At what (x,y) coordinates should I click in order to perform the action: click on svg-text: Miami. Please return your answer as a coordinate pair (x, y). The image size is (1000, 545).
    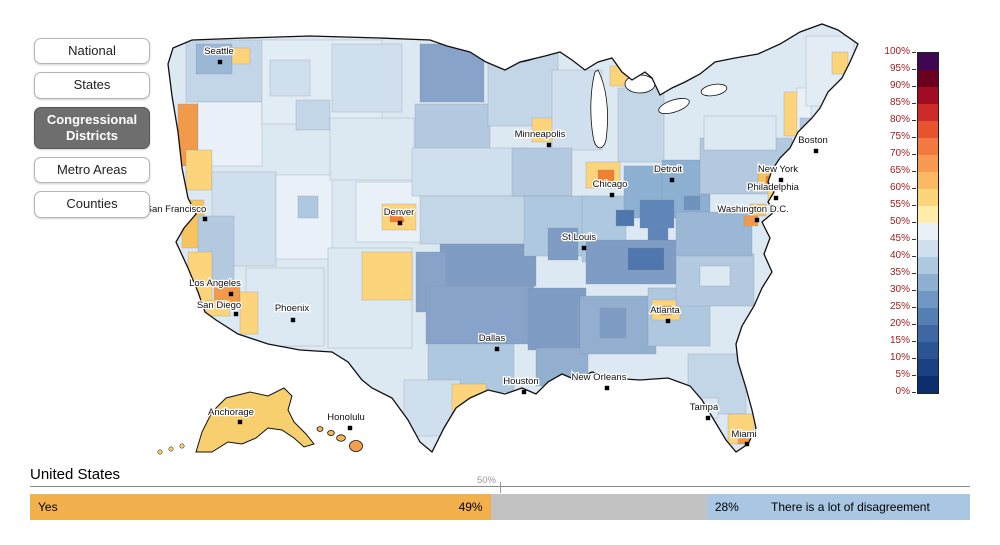
    Looking at the image, I should click on (743, 434).